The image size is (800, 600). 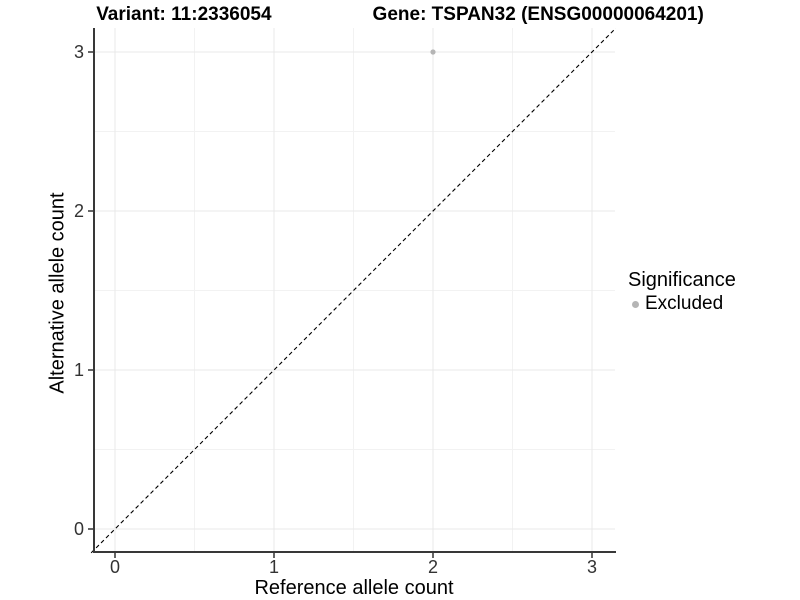 What do you see at coordinates (114, 567) in the screenshot?
I see `x-tick-label: 0` at bounding box center [114, 567].